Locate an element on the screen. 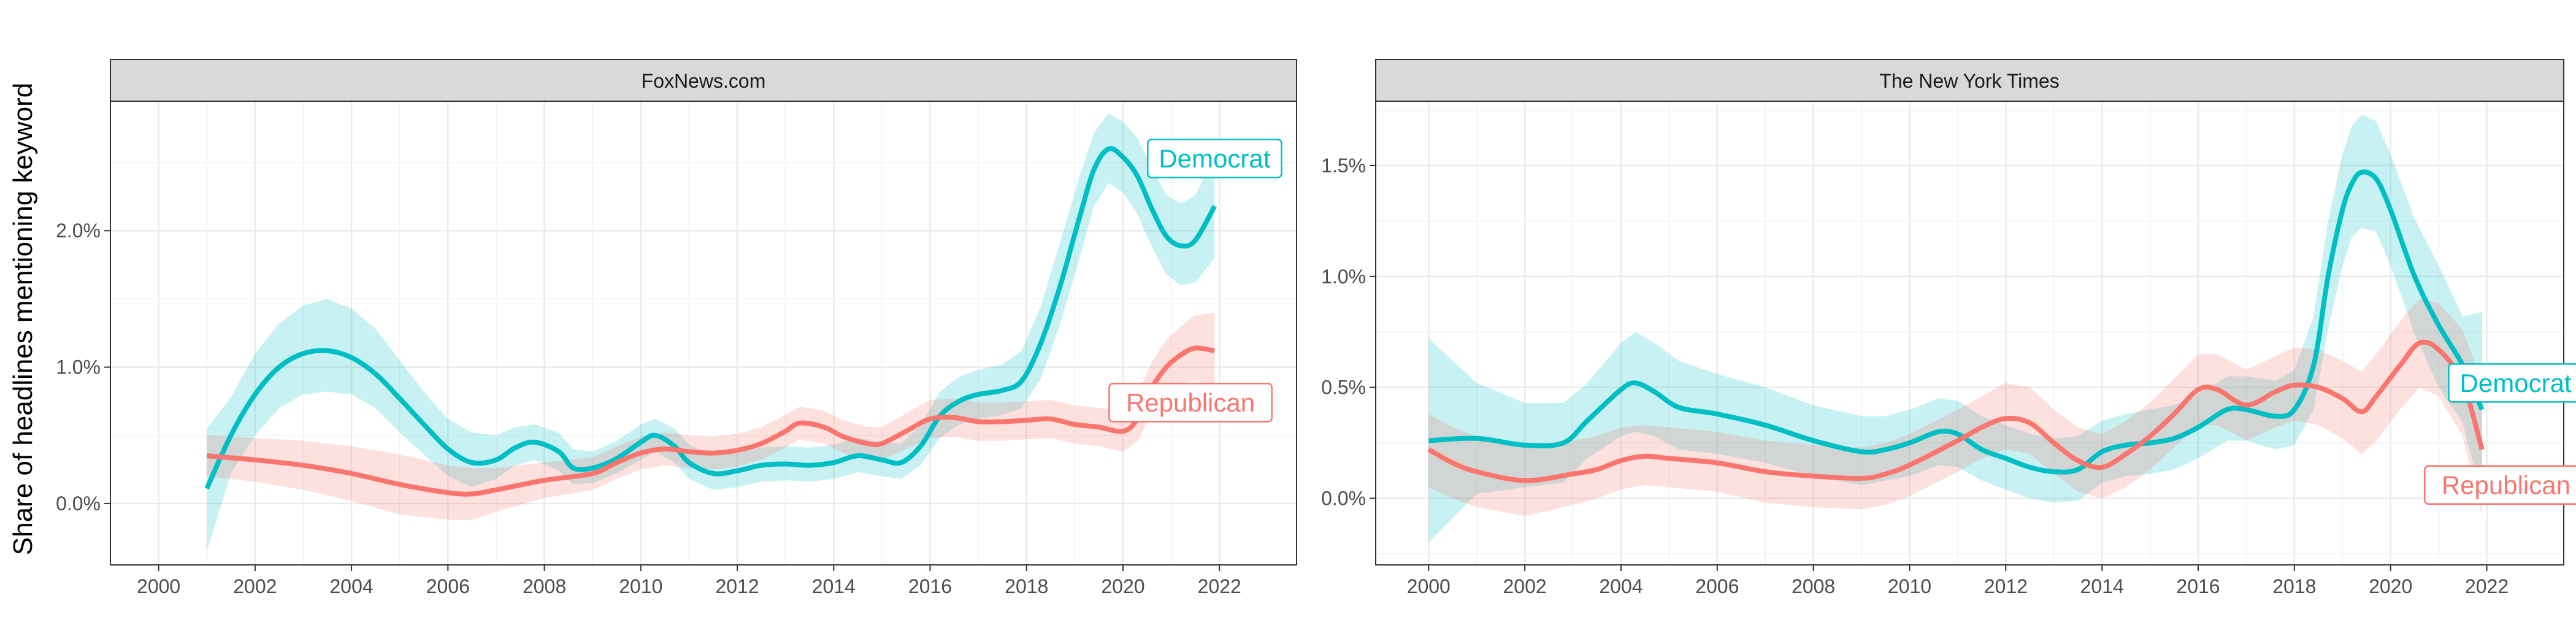 The height and width of the screenshot is (644, 2576). panel-title: FoxNews.com is located at coordinates (704, 81).